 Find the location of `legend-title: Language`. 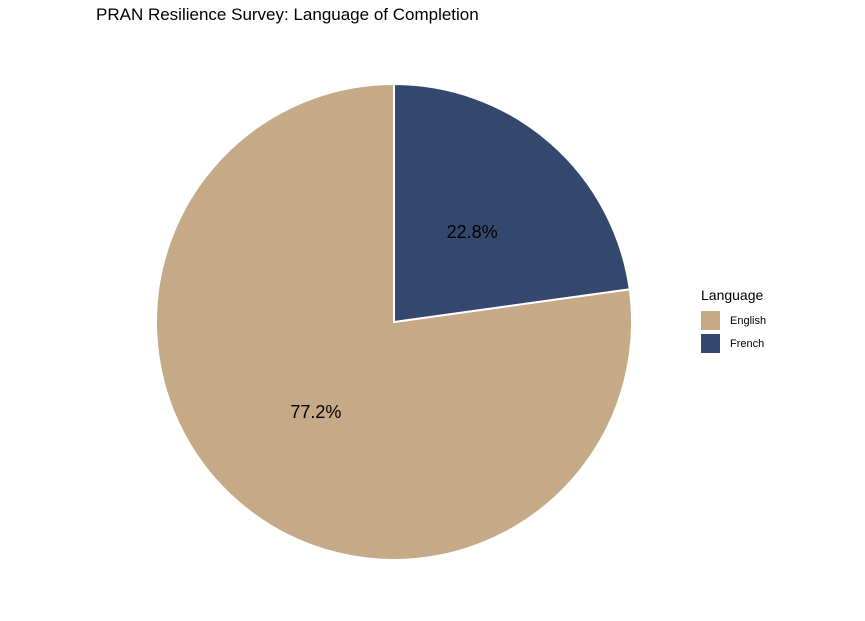

legend-title: Language is located at coordinates (732, 295).